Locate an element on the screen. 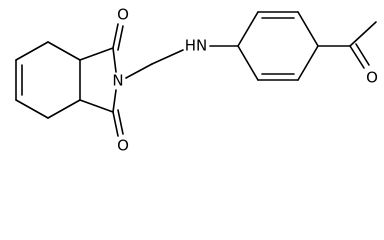  atom-label: HN is located at coordinates (196, 46).